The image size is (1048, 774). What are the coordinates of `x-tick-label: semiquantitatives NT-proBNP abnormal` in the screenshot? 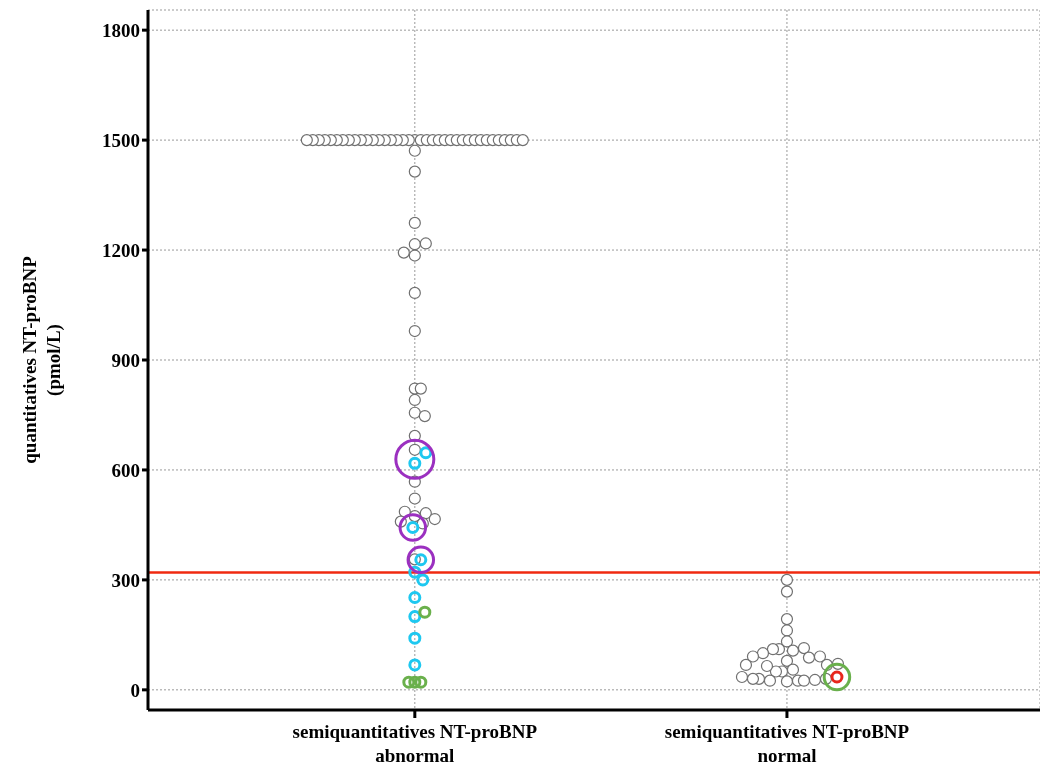 It's located at (415, 743).